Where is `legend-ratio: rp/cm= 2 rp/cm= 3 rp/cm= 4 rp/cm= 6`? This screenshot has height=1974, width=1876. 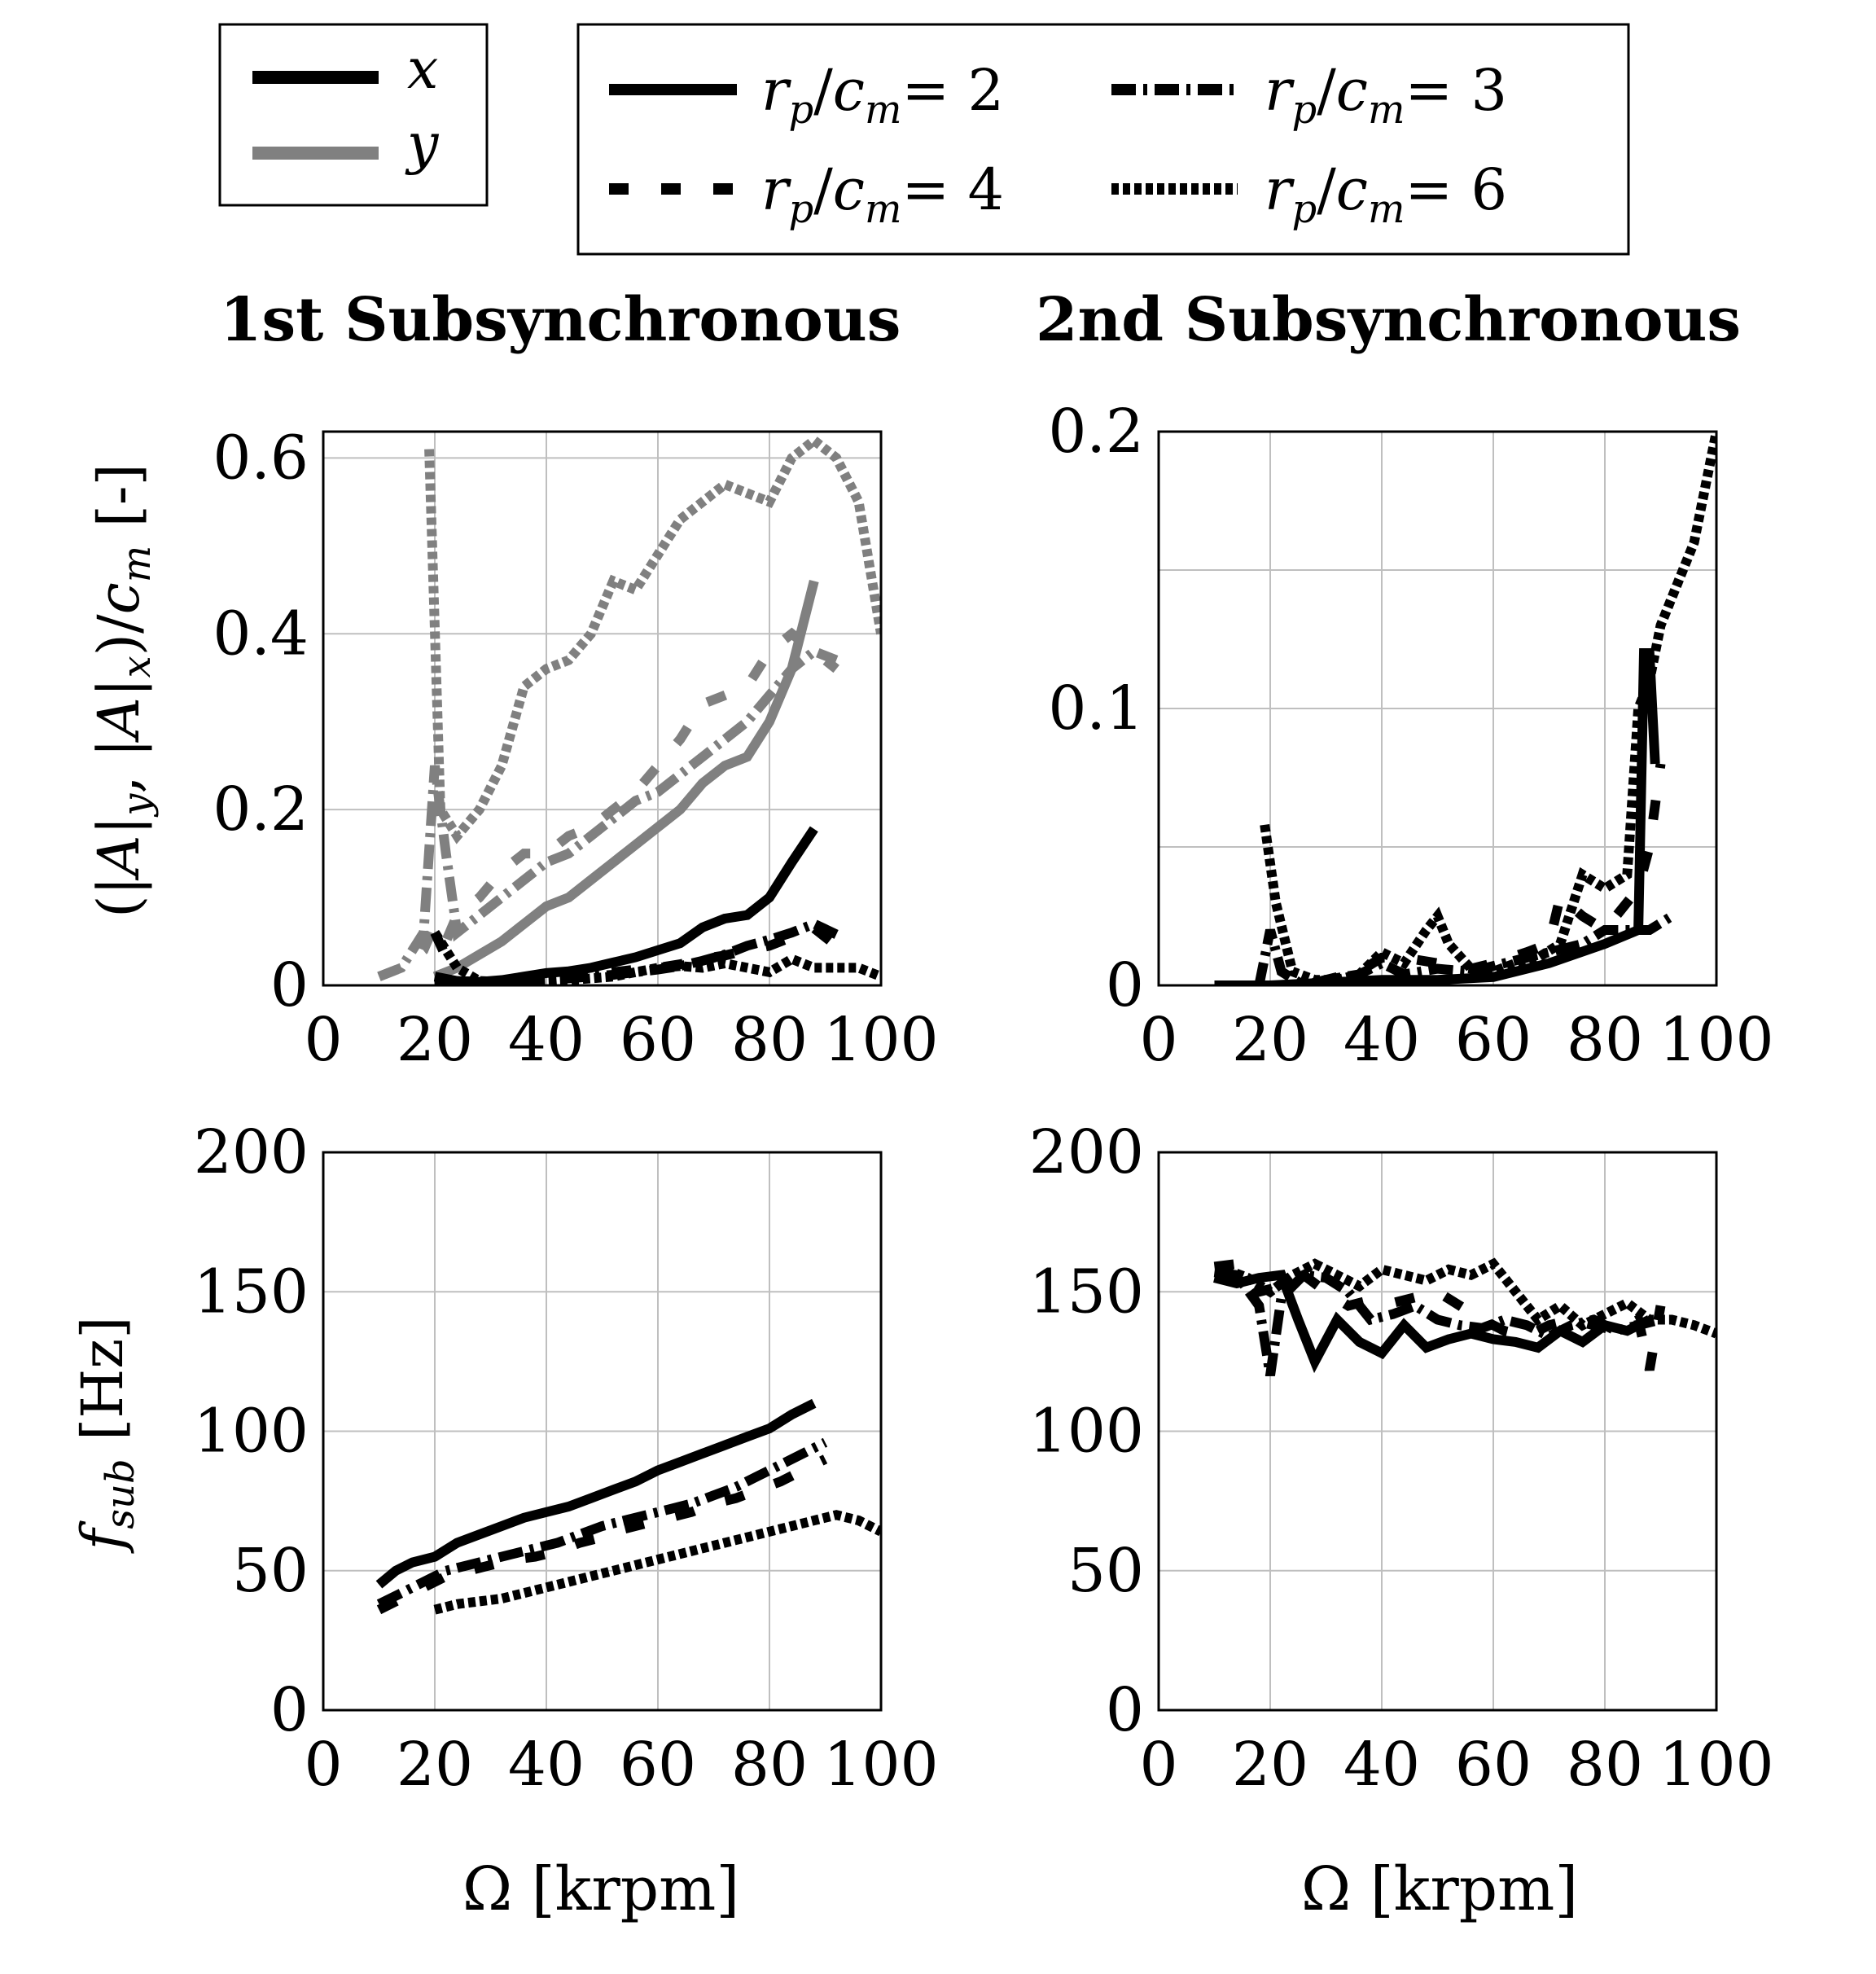
legend-ratio: rp/cm= 2 rp/cm= 3 rp/cm= 4 rp/cm= 6 is located at coordinates (1103, 139).